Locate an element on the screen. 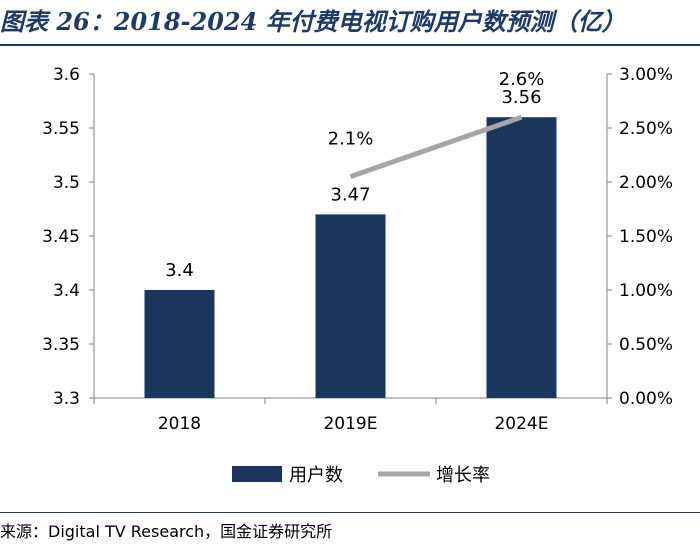 Image resolution: width=700 pixels, height=551 pixels. left-y-tick-label: 3.45 is located at coordinates (61, 237).